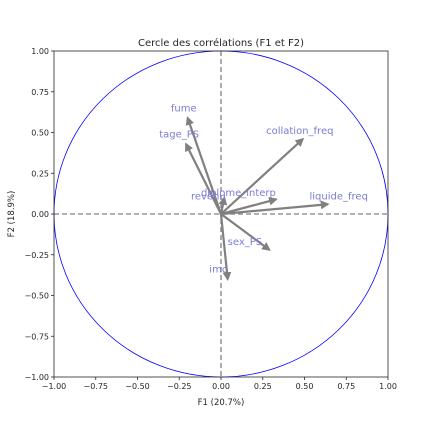  I want to click on label-imc: imc, so click(218, 270).